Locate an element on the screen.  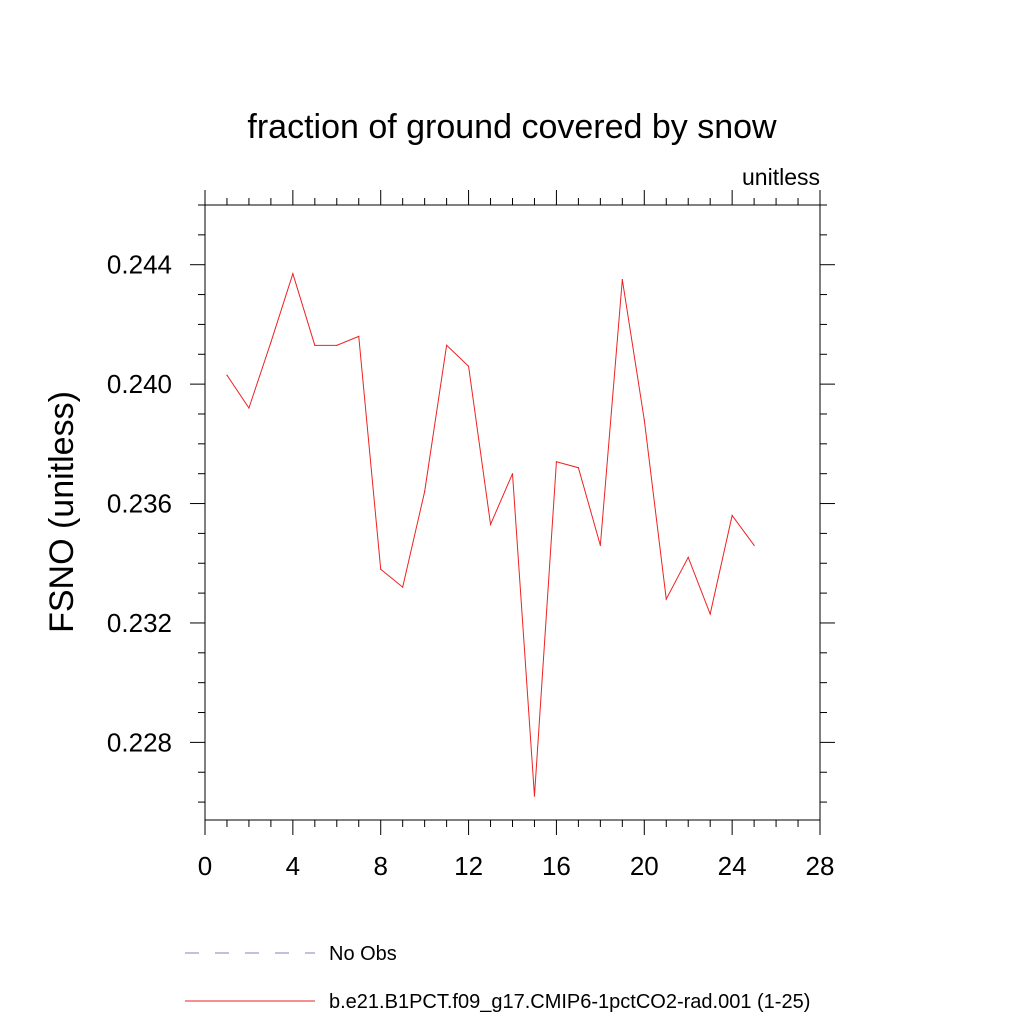
units-label: unitless is located at coordinates (781, 177).